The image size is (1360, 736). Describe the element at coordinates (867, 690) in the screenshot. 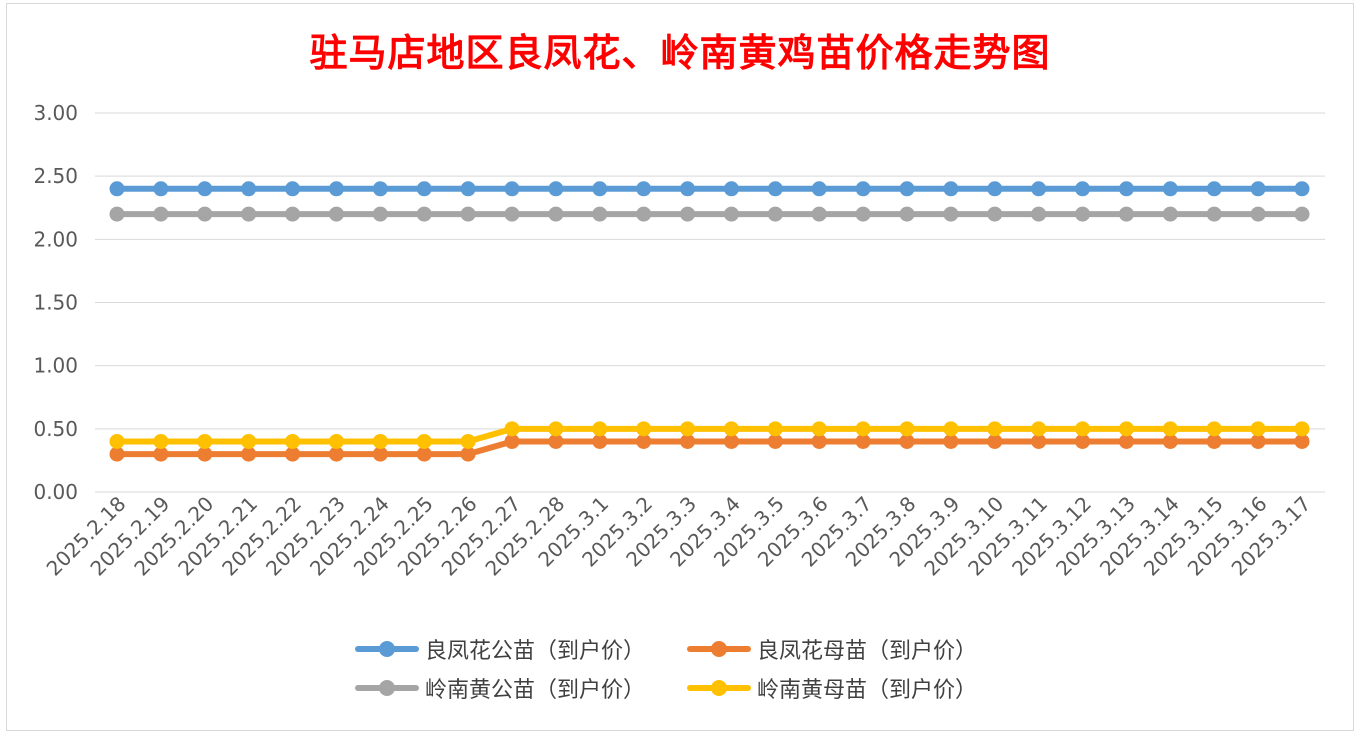

I see `legend-label: 岭南黄母苗（到户价）` at that location.